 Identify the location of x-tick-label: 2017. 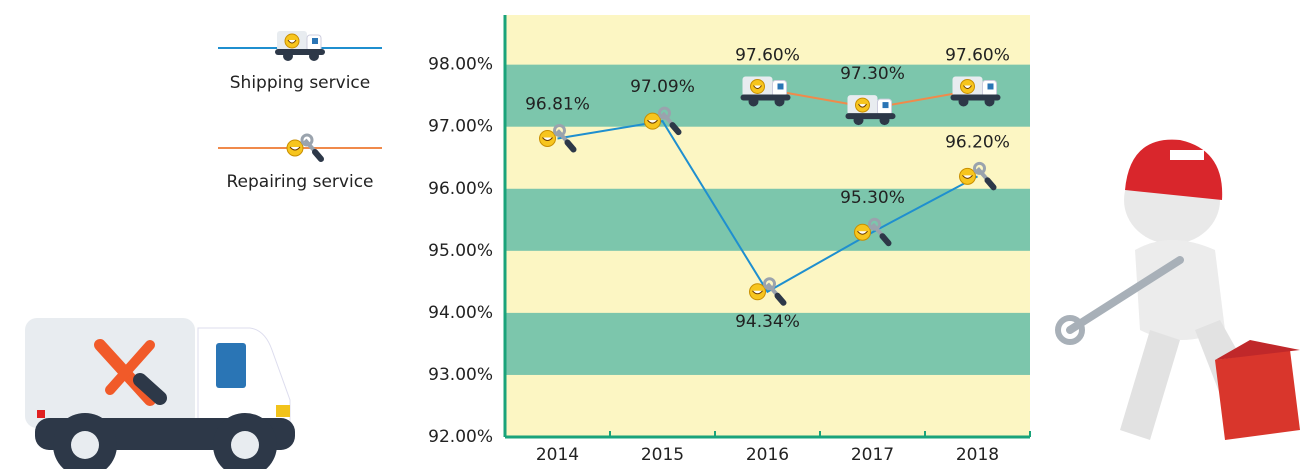
(872, 455).